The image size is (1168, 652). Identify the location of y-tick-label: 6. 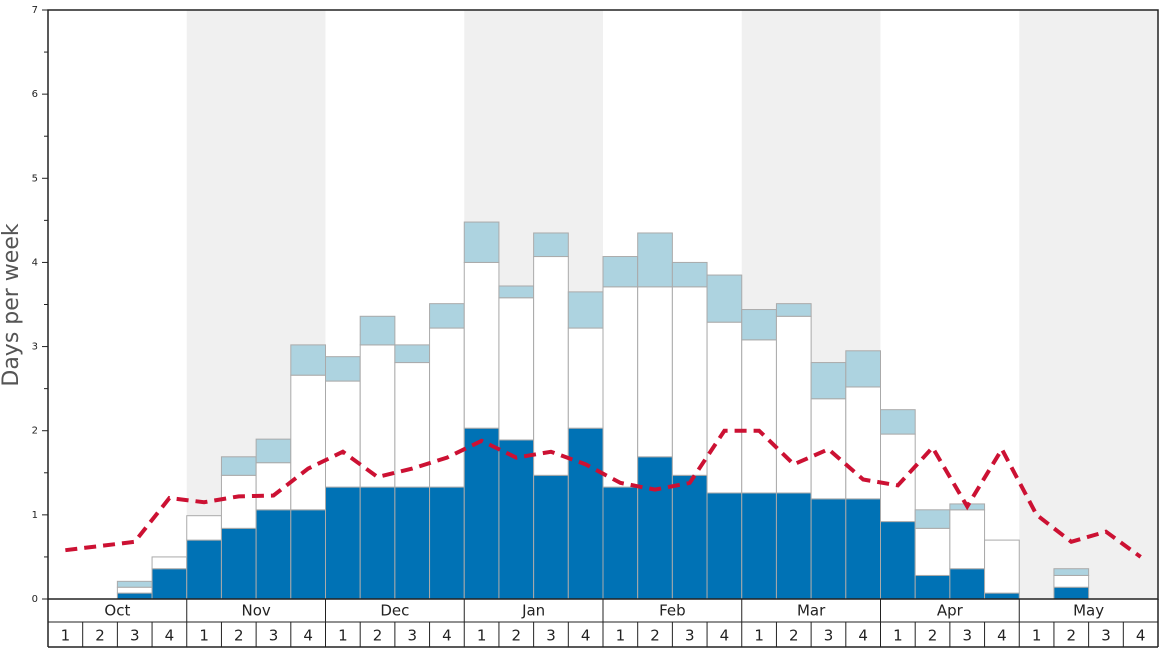
(35, 94).